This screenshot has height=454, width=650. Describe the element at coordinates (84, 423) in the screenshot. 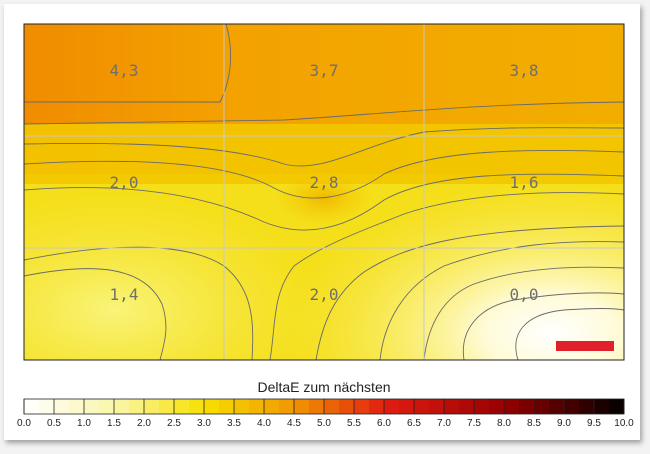

I see `legend-tick-label: 1.0` at that location.